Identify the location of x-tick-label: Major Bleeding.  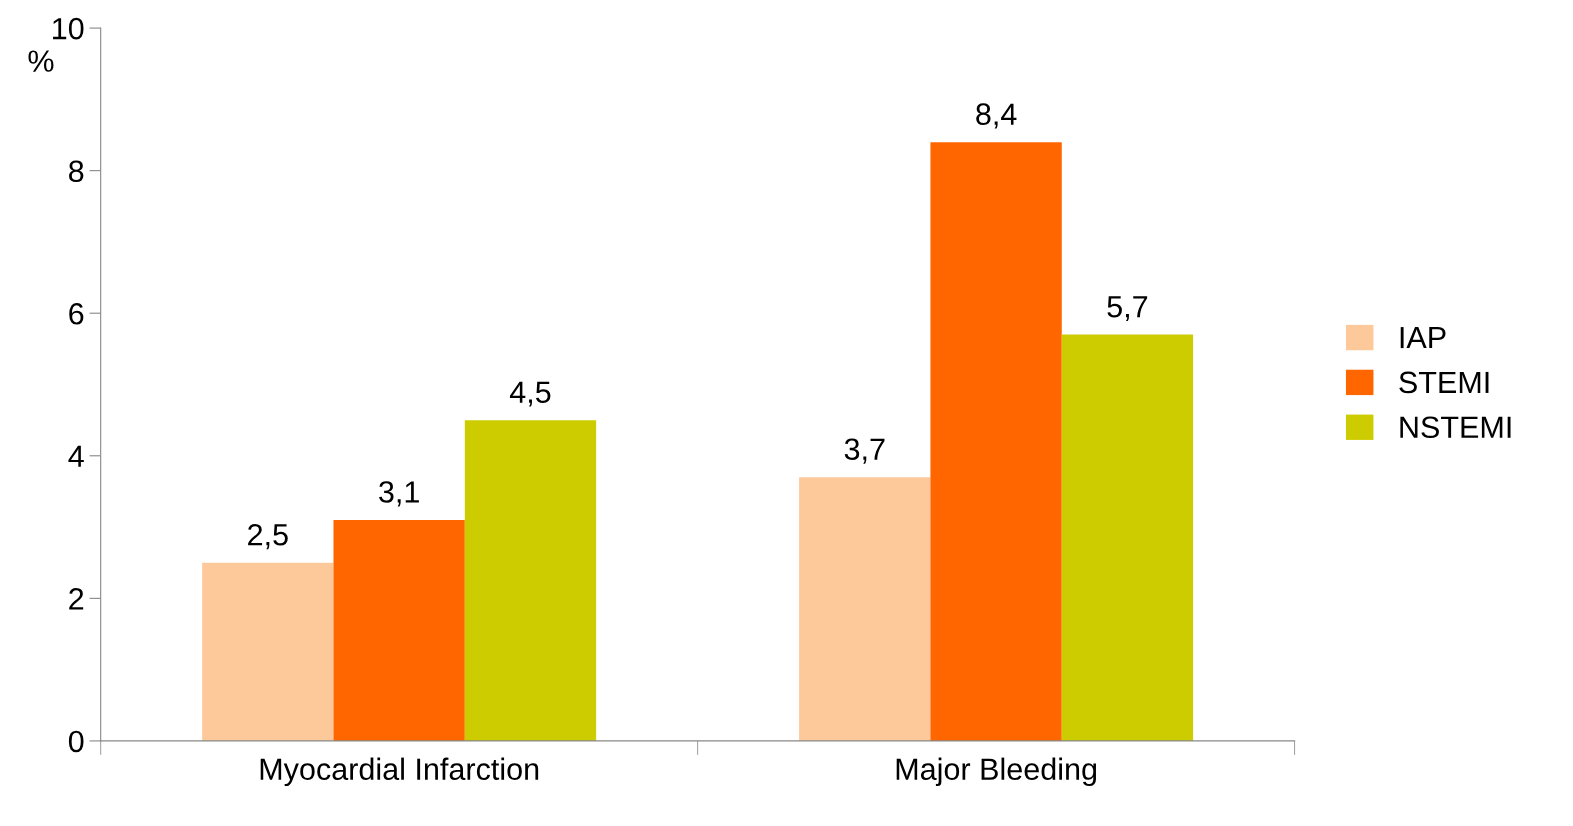
(996, 772).